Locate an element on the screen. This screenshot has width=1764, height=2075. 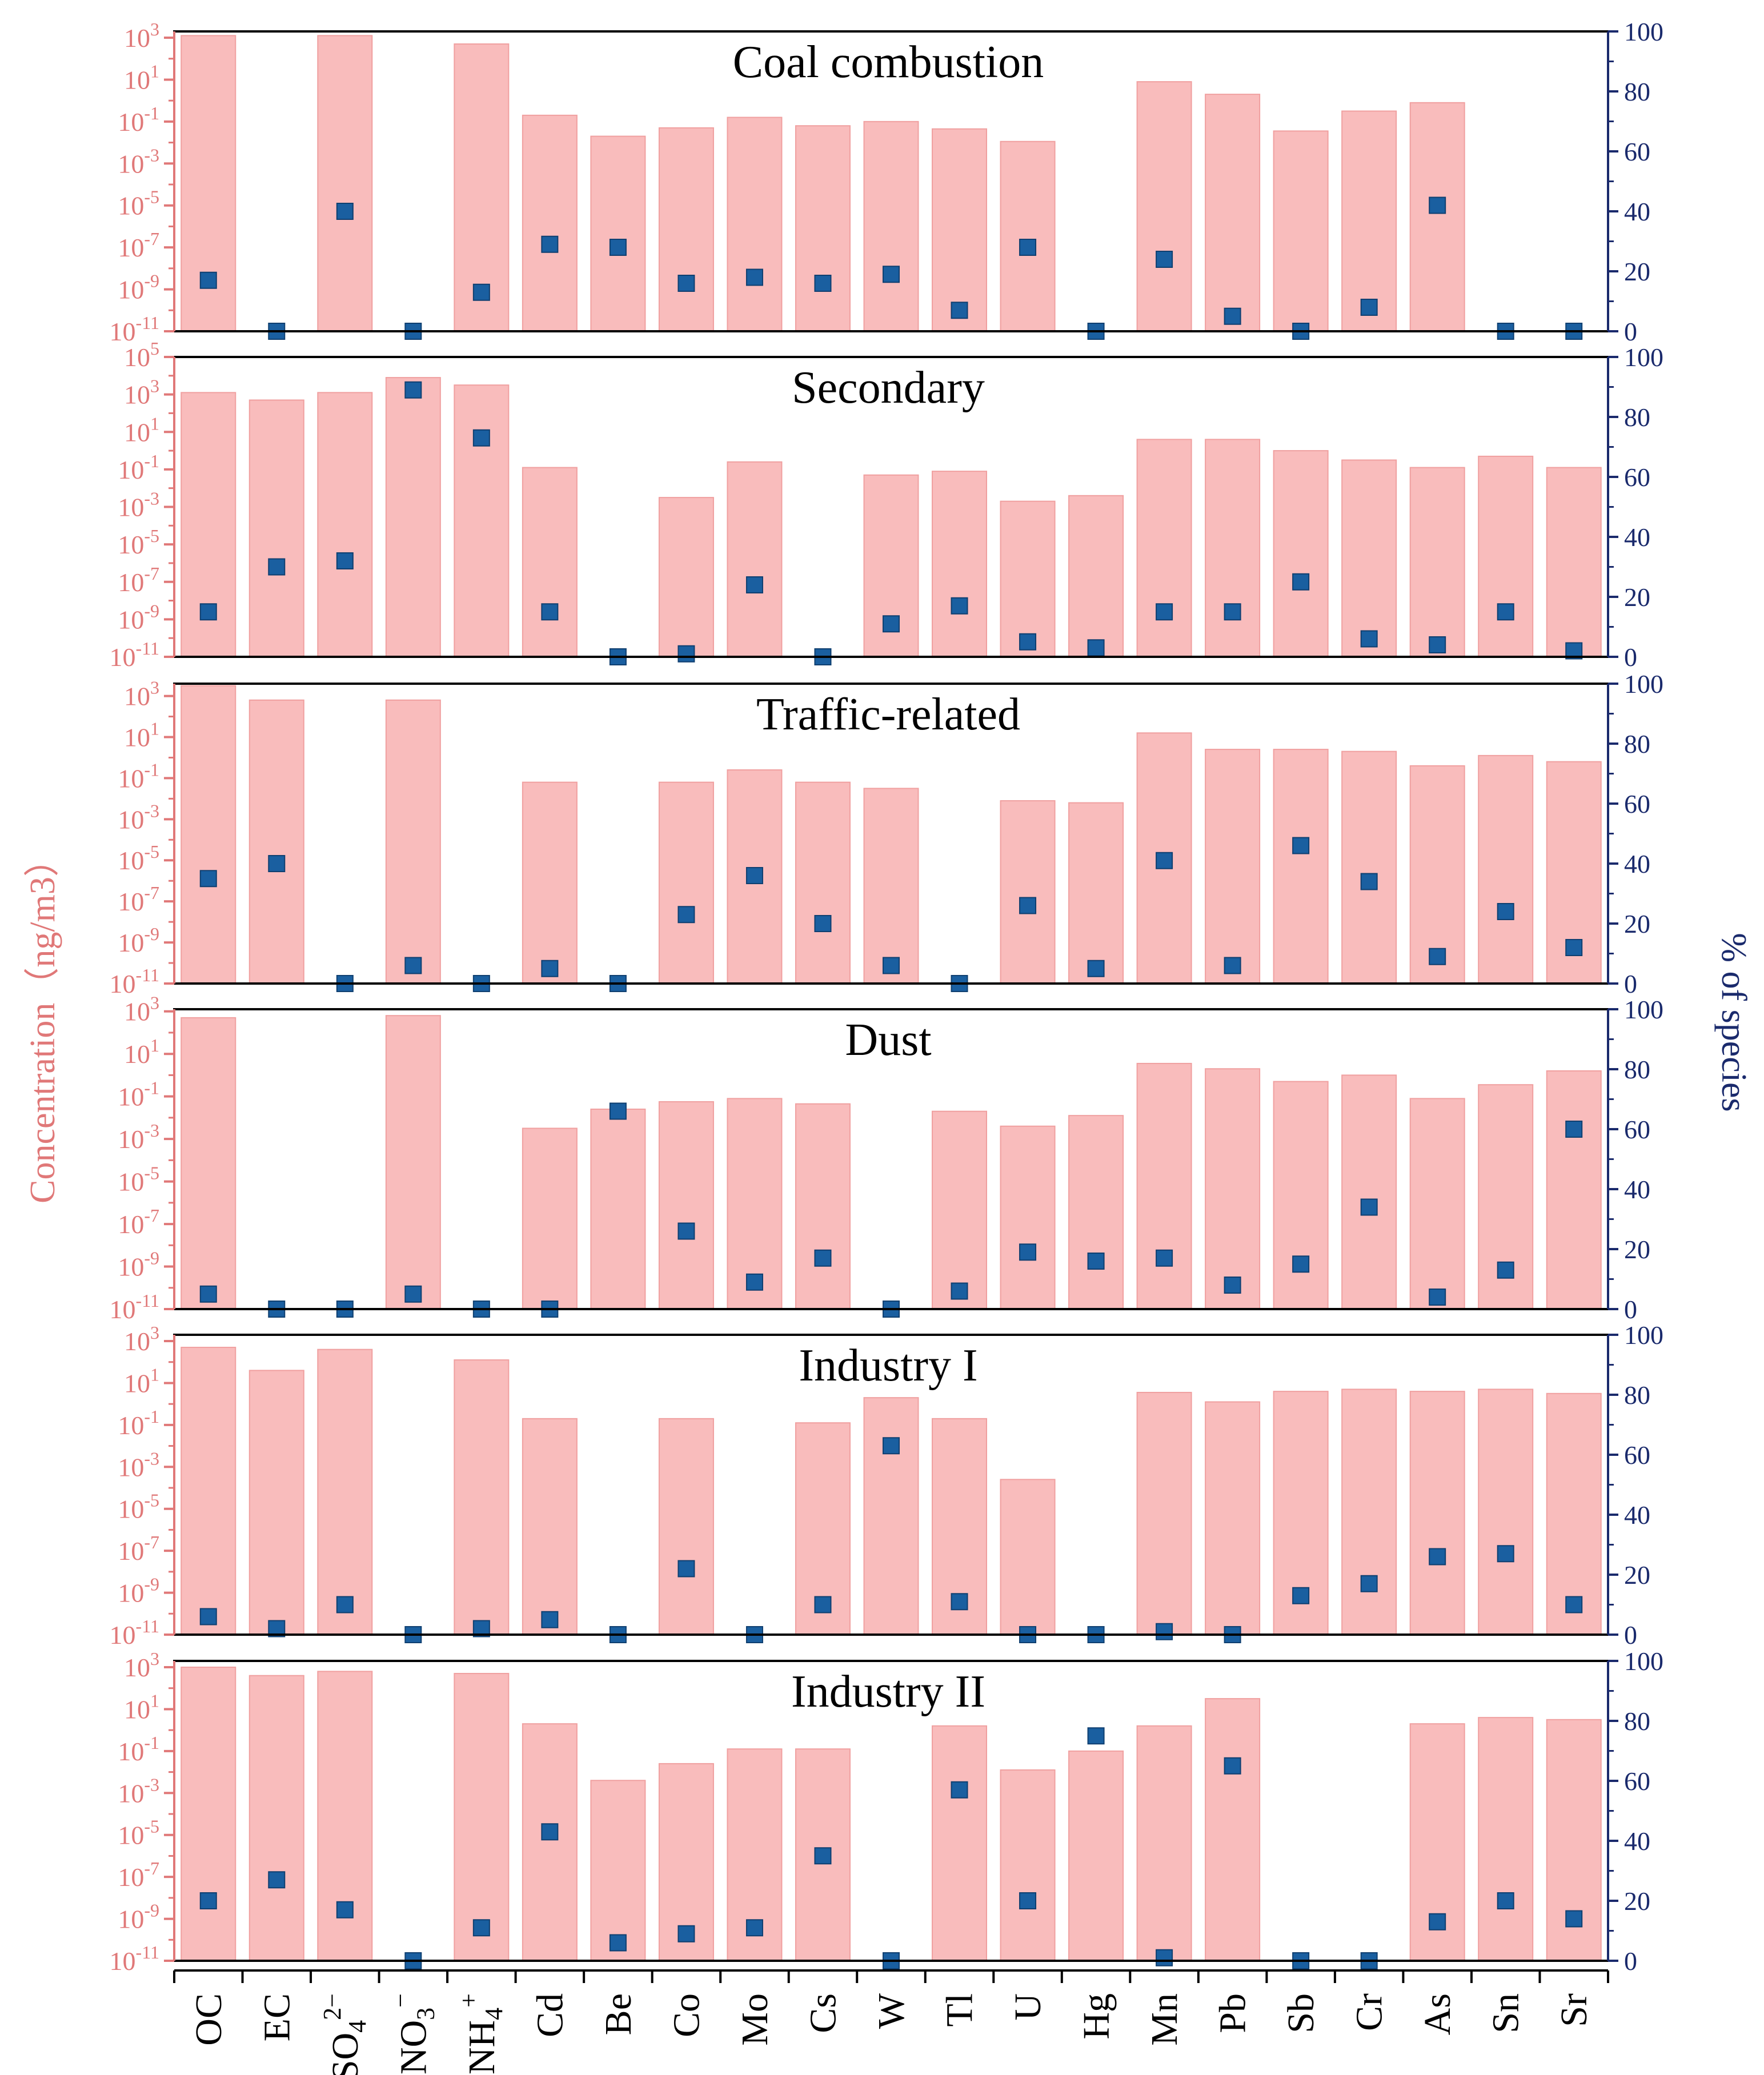
panel-title: Dust is located at coordinates (888, 1040).